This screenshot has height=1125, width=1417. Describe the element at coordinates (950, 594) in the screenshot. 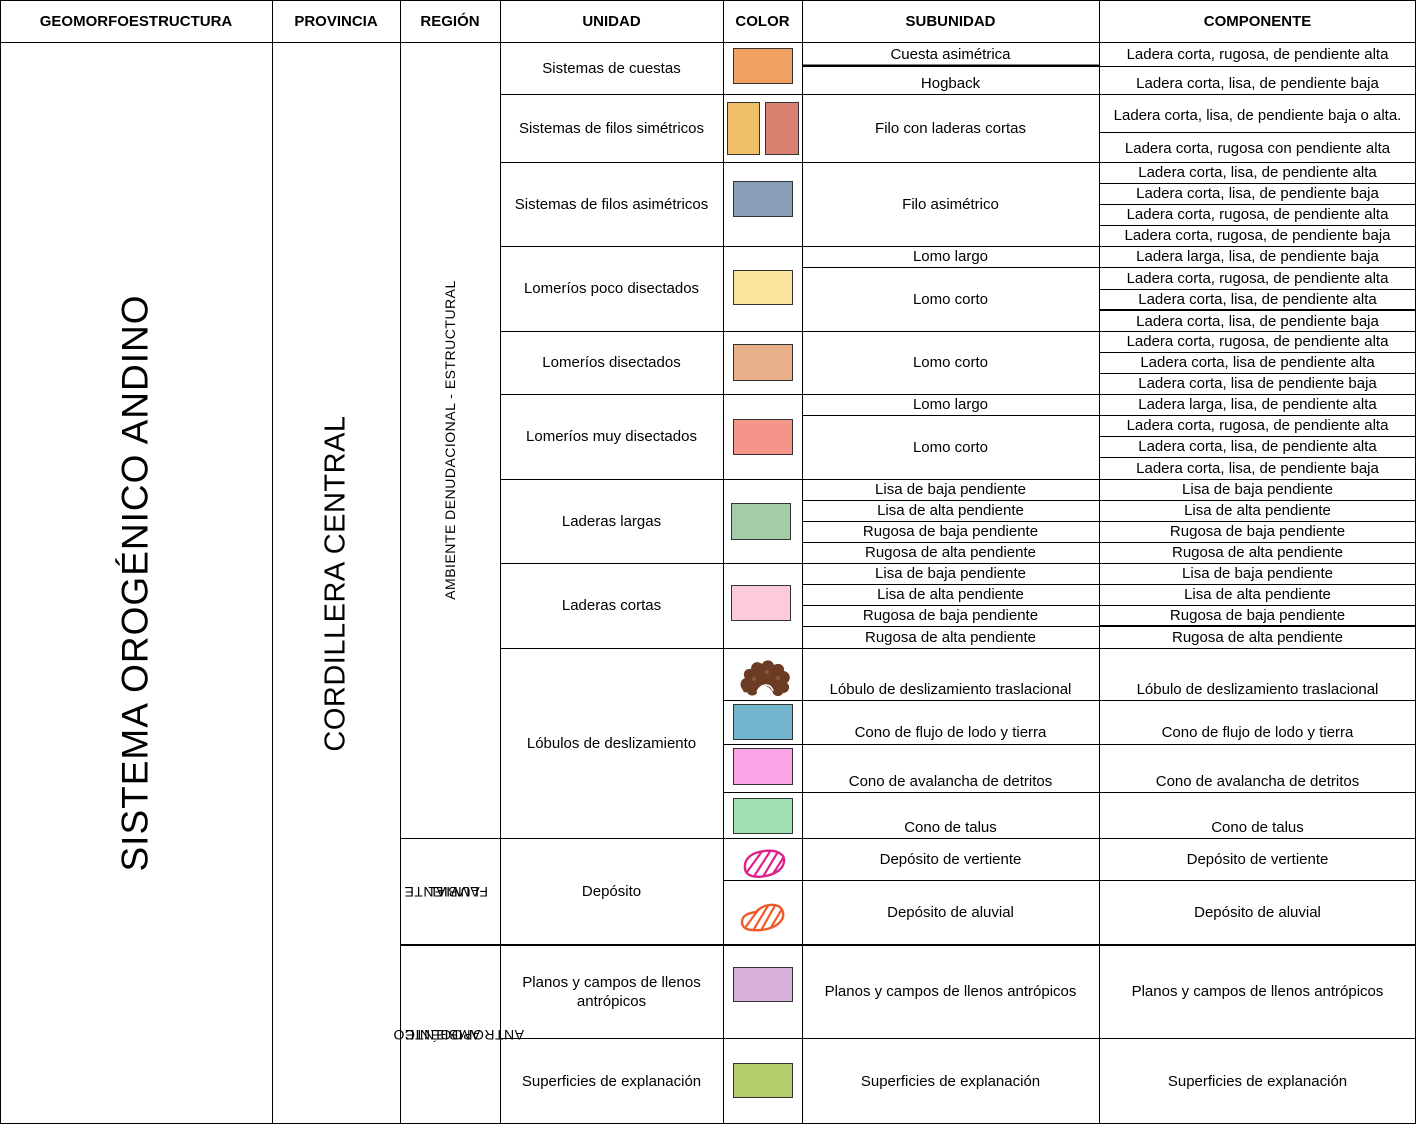

I see `subunidad-lisa-alta-2: Lisa de alta pendiente` at that location.